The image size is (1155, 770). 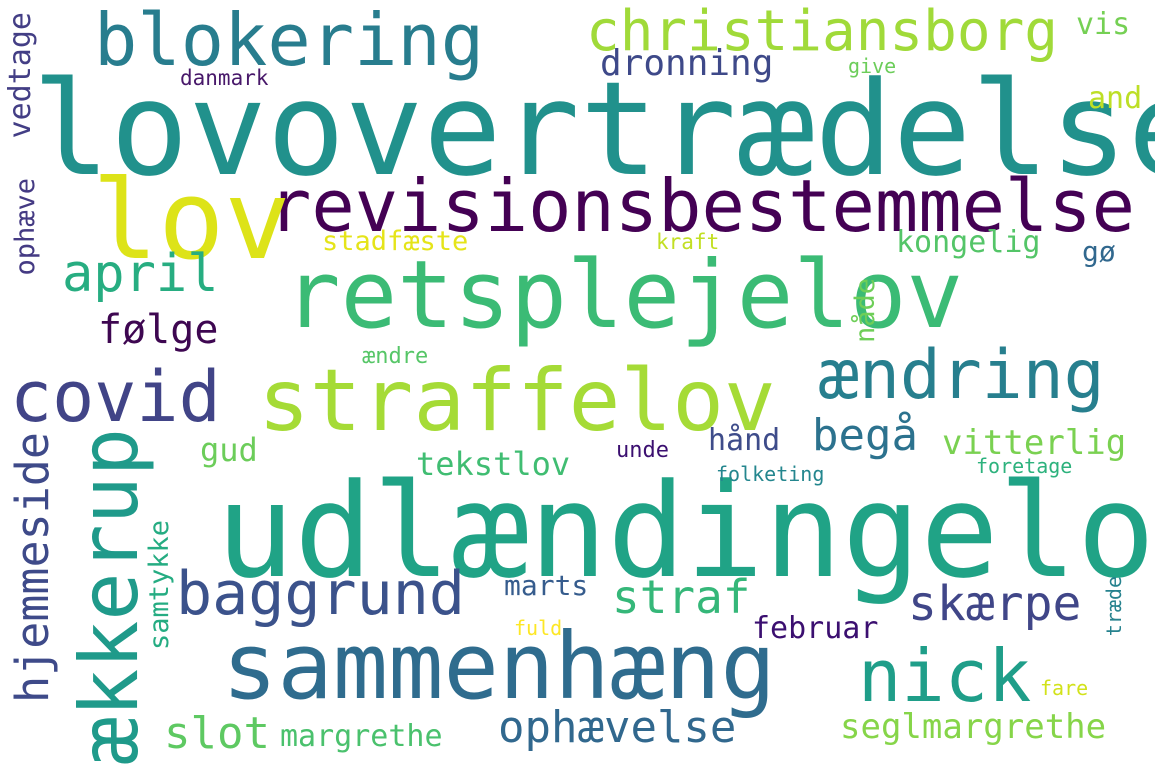 What do you see at coordinates (140, 274) in the screenshot?
I see `word-april: april` at bounding box center [140, 274].